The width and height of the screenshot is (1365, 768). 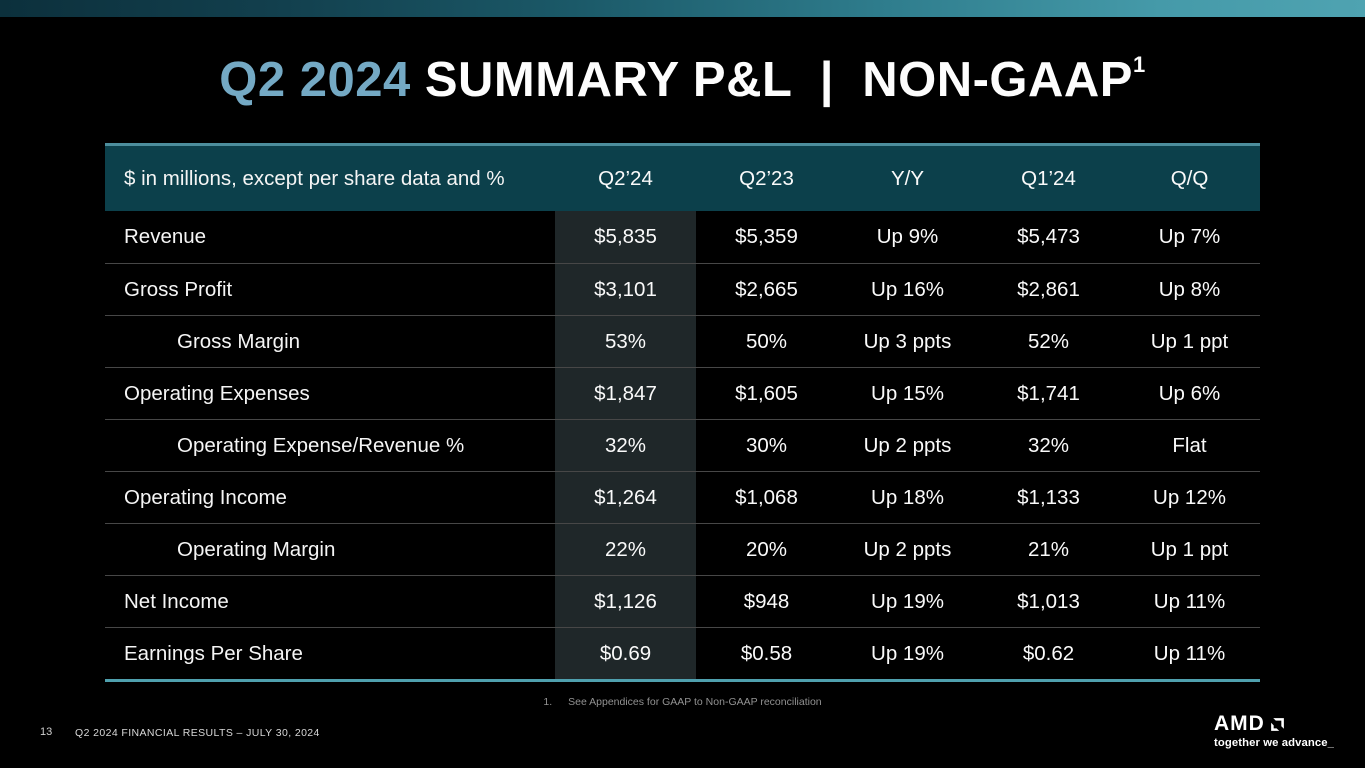 I want to click on cell-yy: Up 18%, so click(x=907, y=497).